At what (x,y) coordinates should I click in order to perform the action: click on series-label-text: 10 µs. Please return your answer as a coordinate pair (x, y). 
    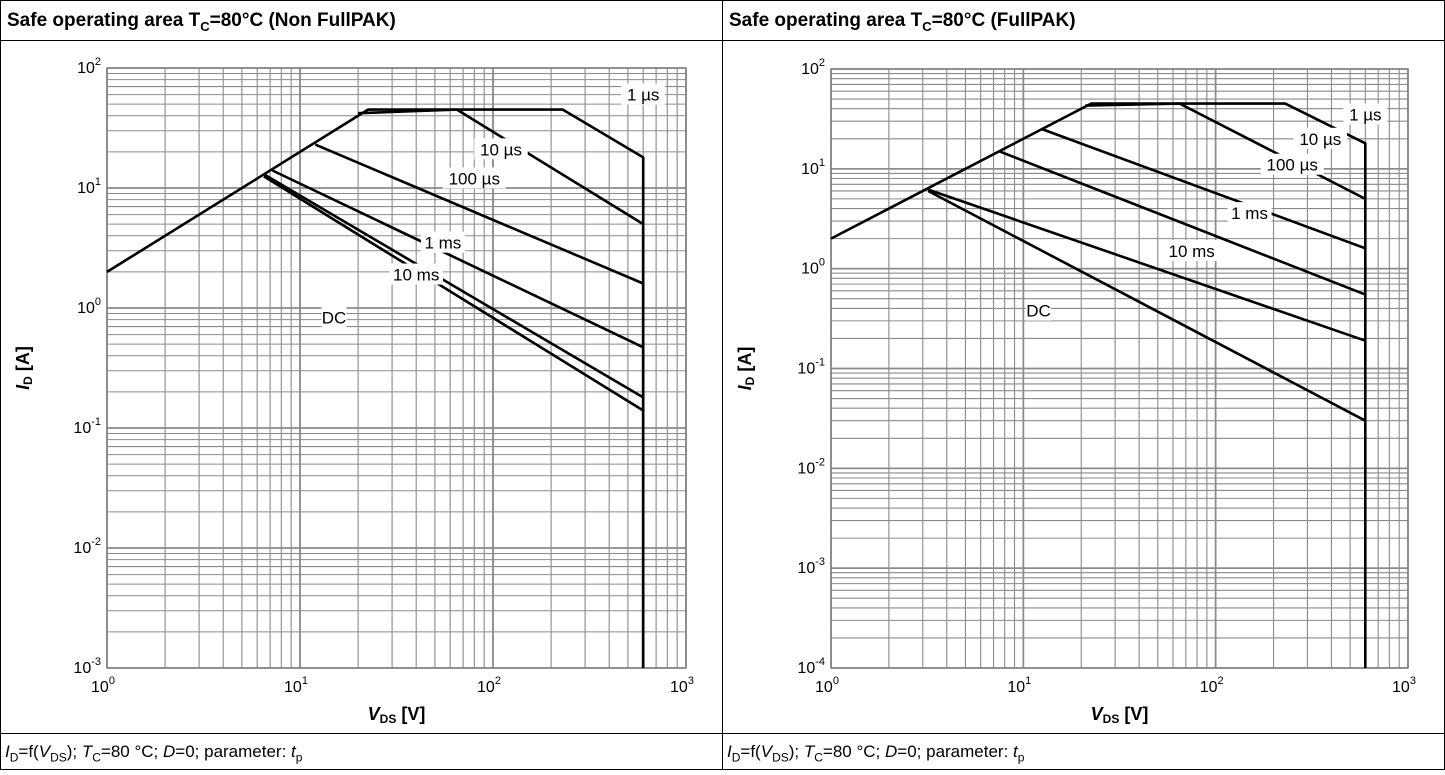
    Looking at the image, I should click on (1320, 139).